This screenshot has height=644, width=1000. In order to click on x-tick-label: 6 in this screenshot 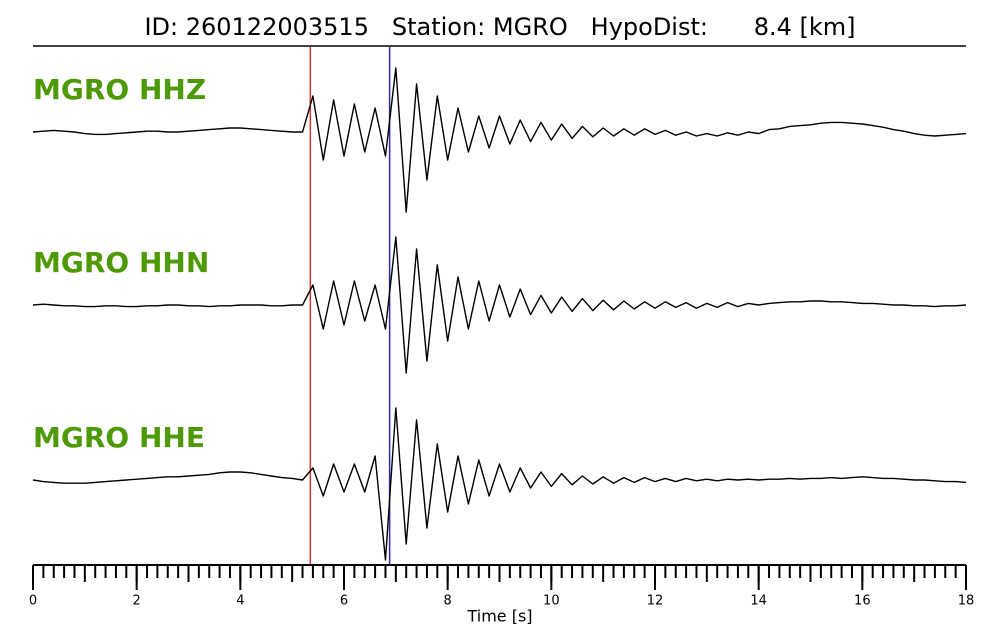, I will do `click(344, 601)`.